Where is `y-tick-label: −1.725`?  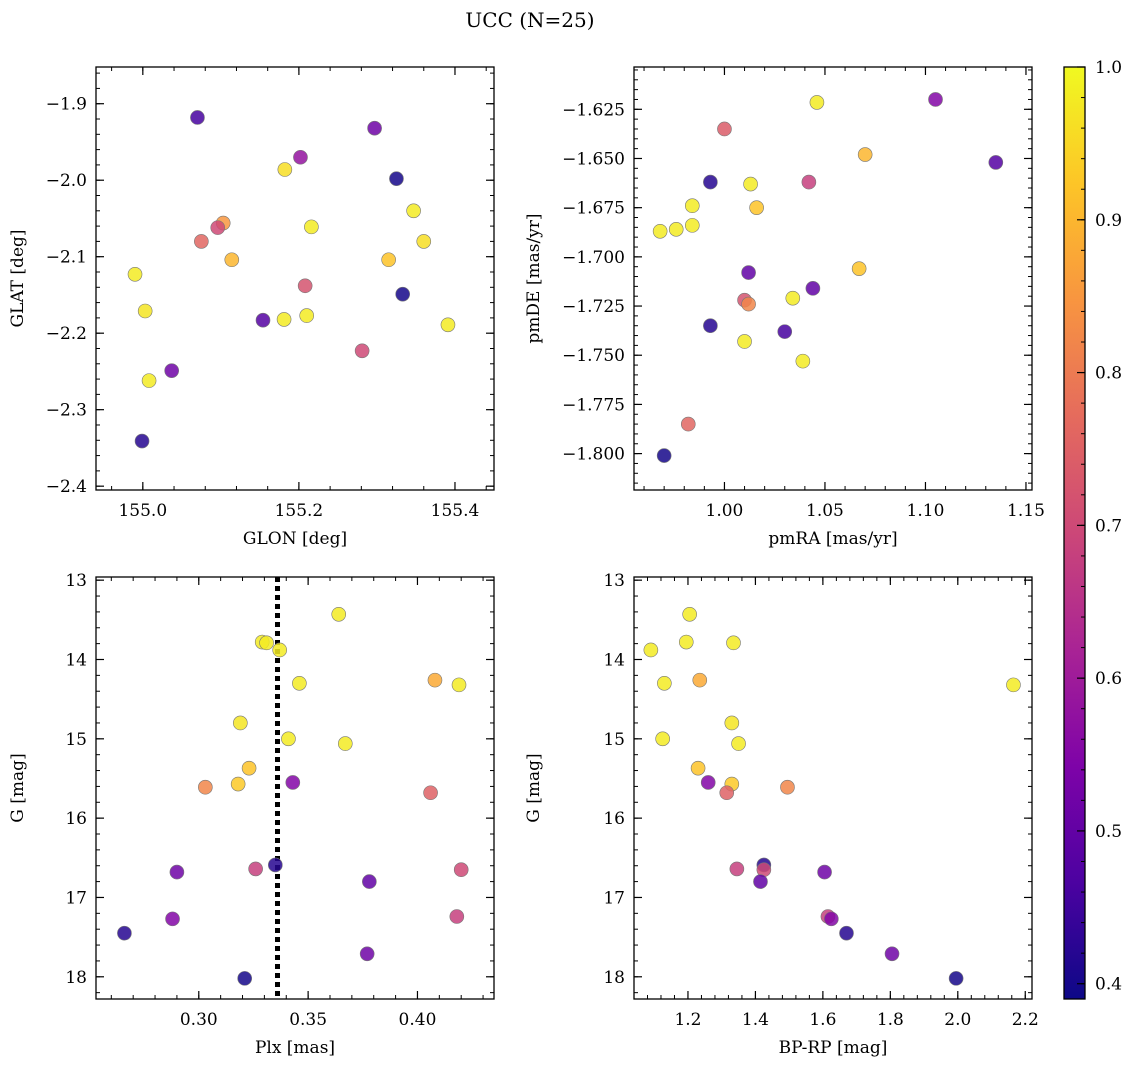 y-tick-label: −1.725 is located at coordinates (593, 307).